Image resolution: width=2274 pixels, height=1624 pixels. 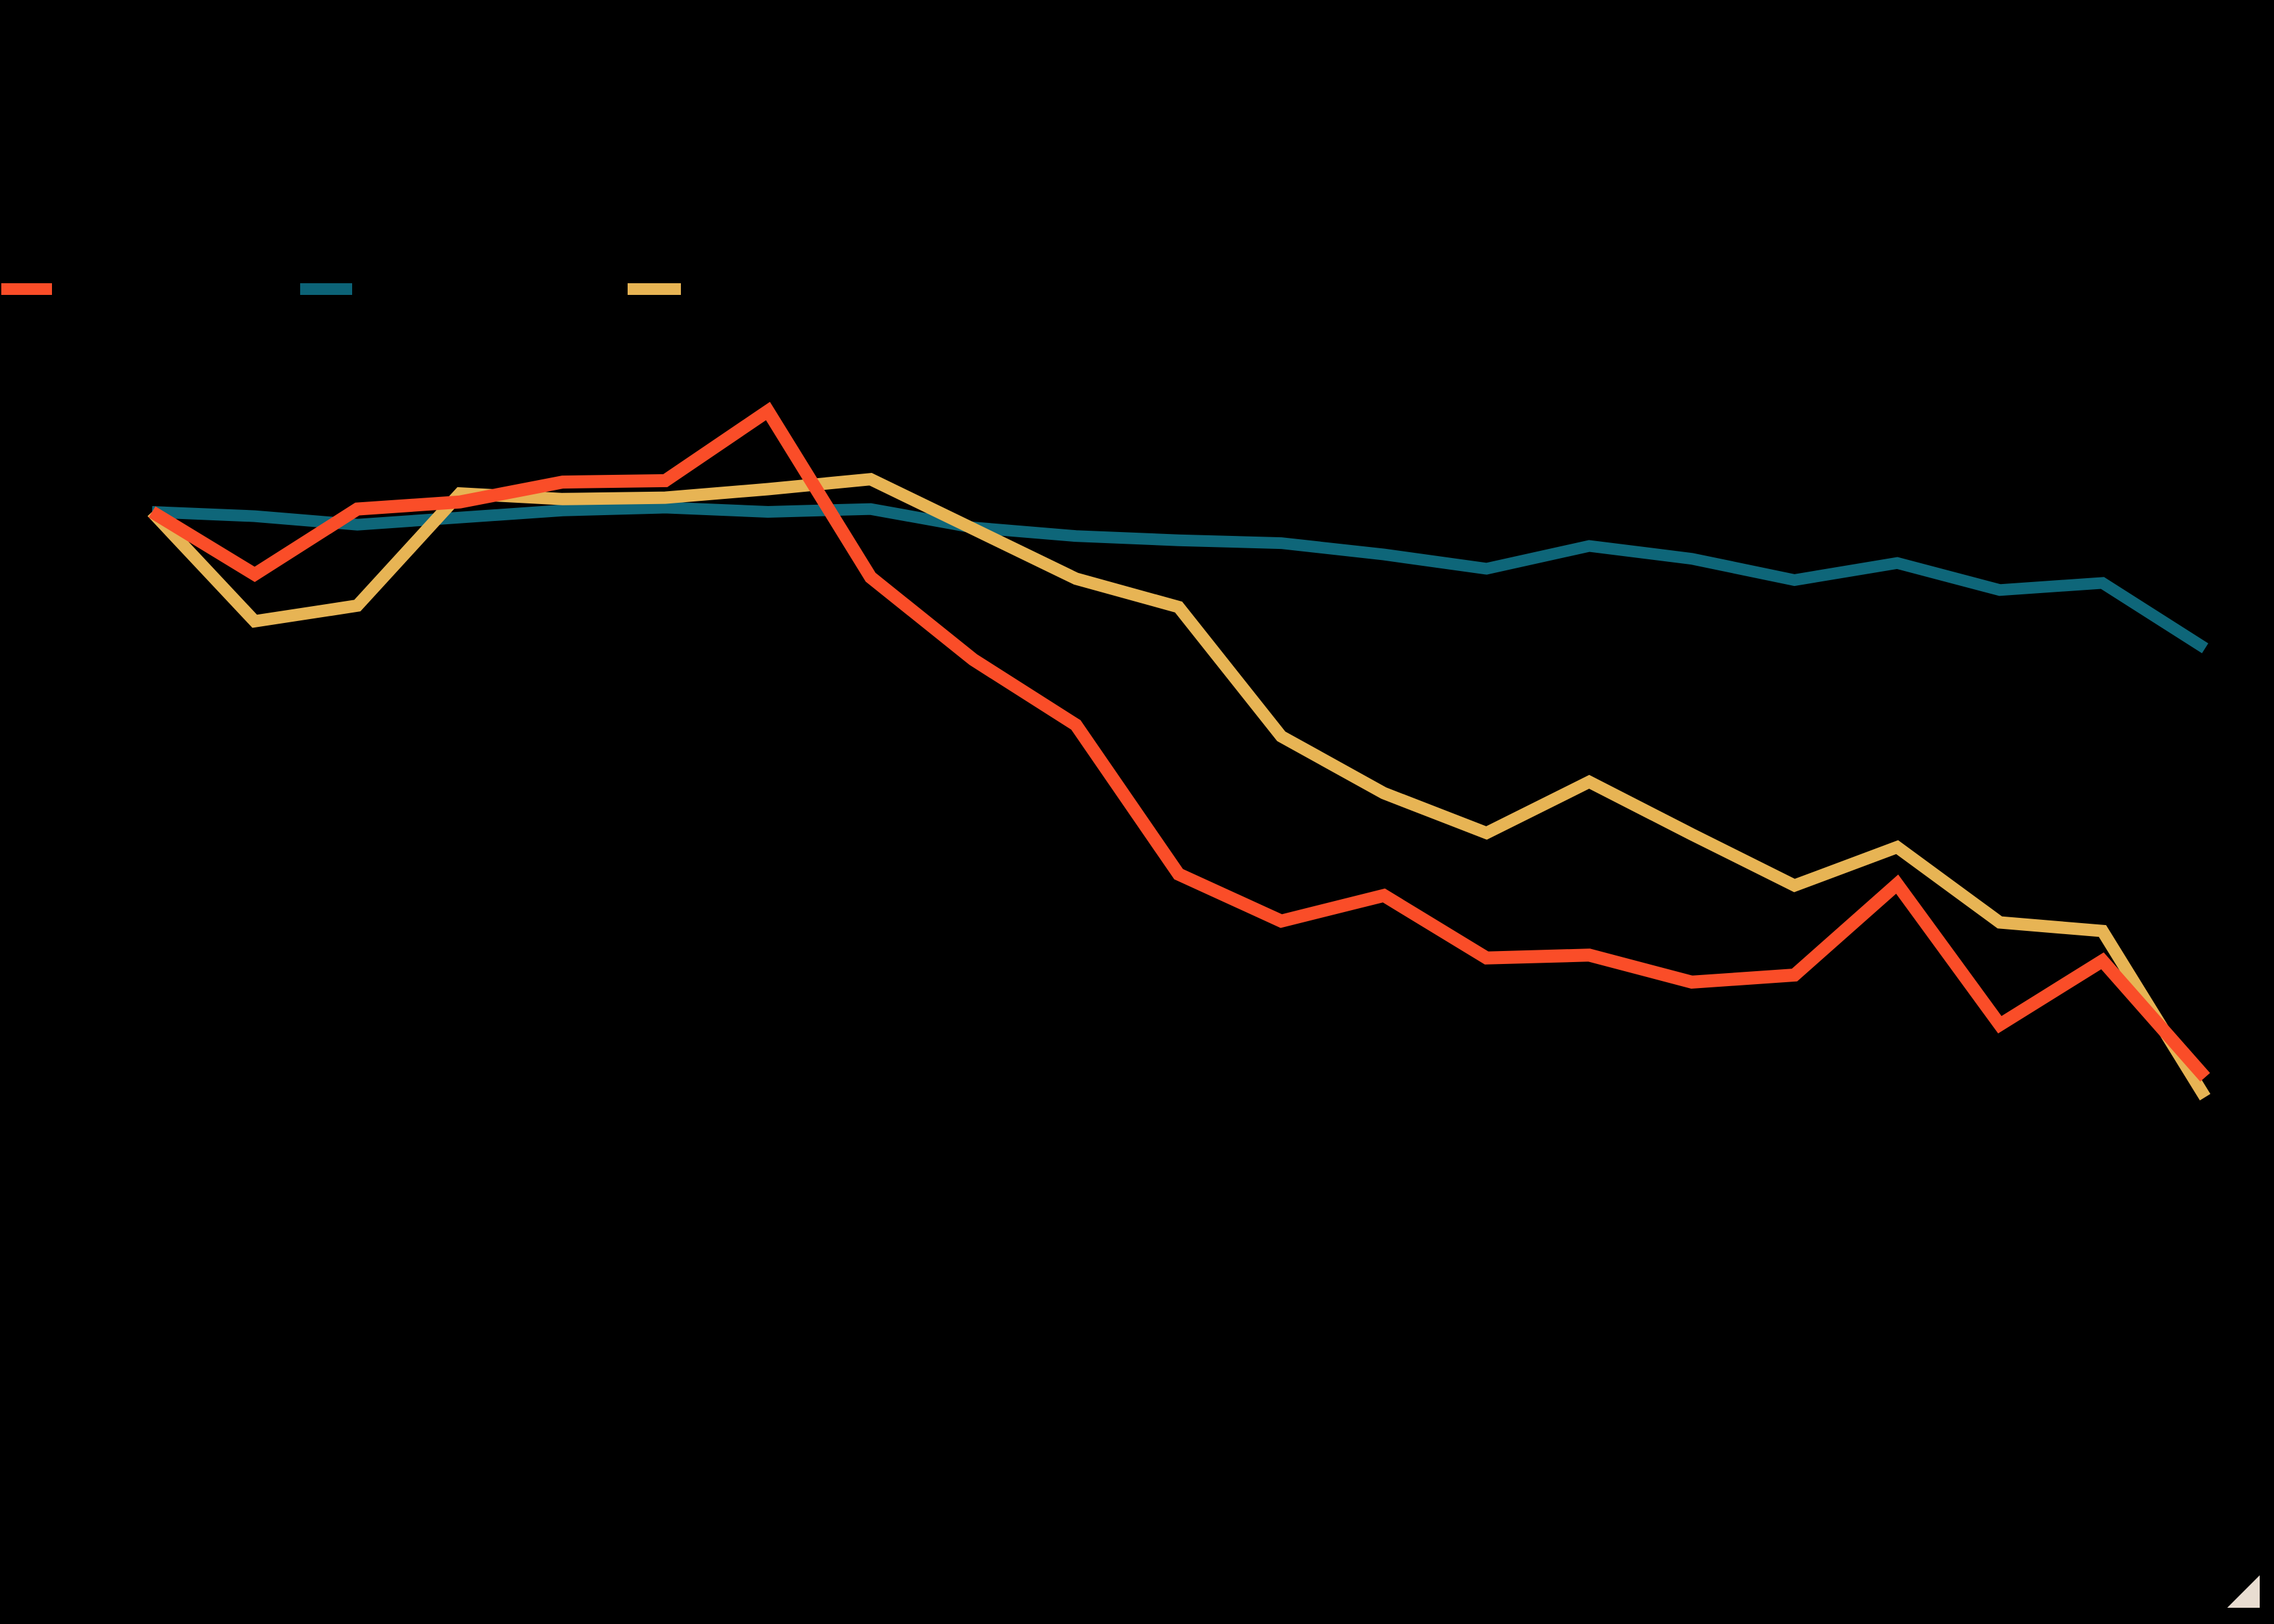 What do you see at coordinates (2243, 1591) in the screenshot?
I see `corner-triangle-icon` at bounding box center [2243, 1591].